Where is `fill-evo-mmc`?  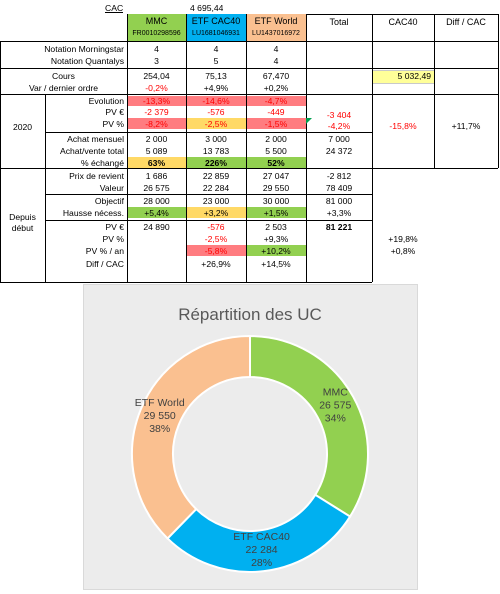 fill-evo-mmc is located at coordinates (156, 101).